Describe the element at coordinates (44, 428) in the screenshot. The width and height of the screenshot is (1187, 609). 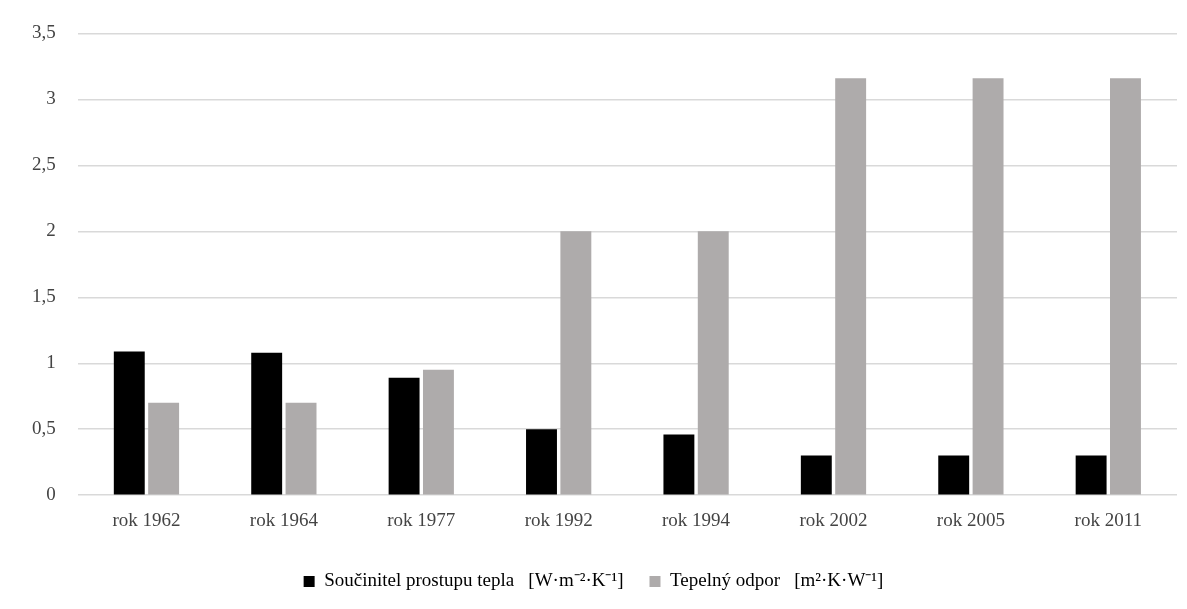
I see `y-tick-label: 0,5` at that location.